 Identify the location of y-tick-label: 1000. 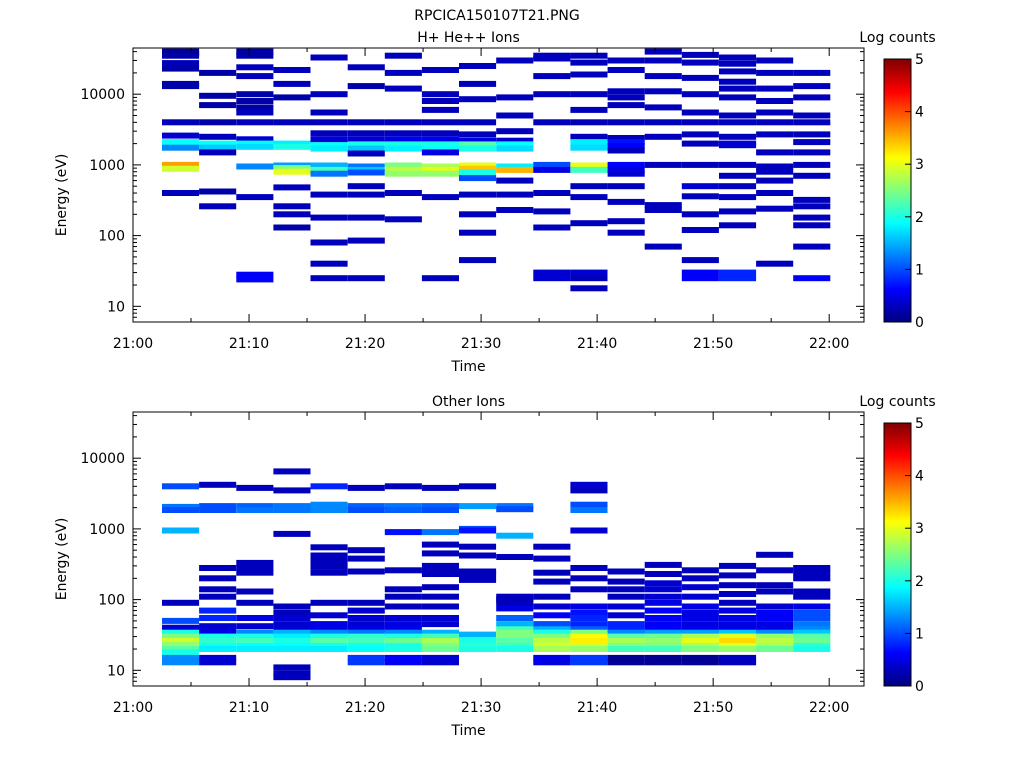
(107, 166).